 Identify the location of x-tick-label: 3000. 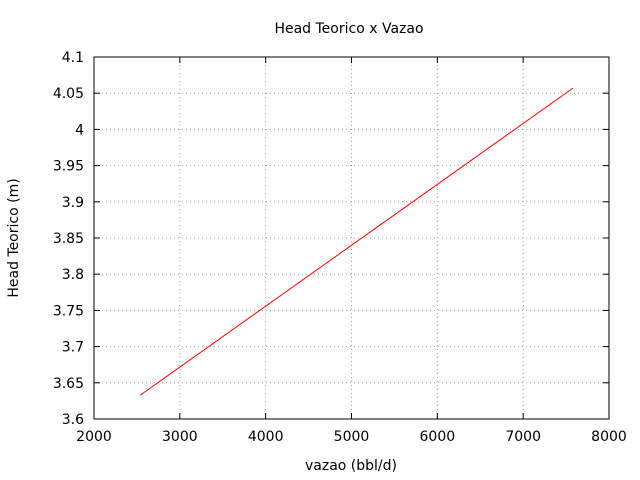
(180, 437).